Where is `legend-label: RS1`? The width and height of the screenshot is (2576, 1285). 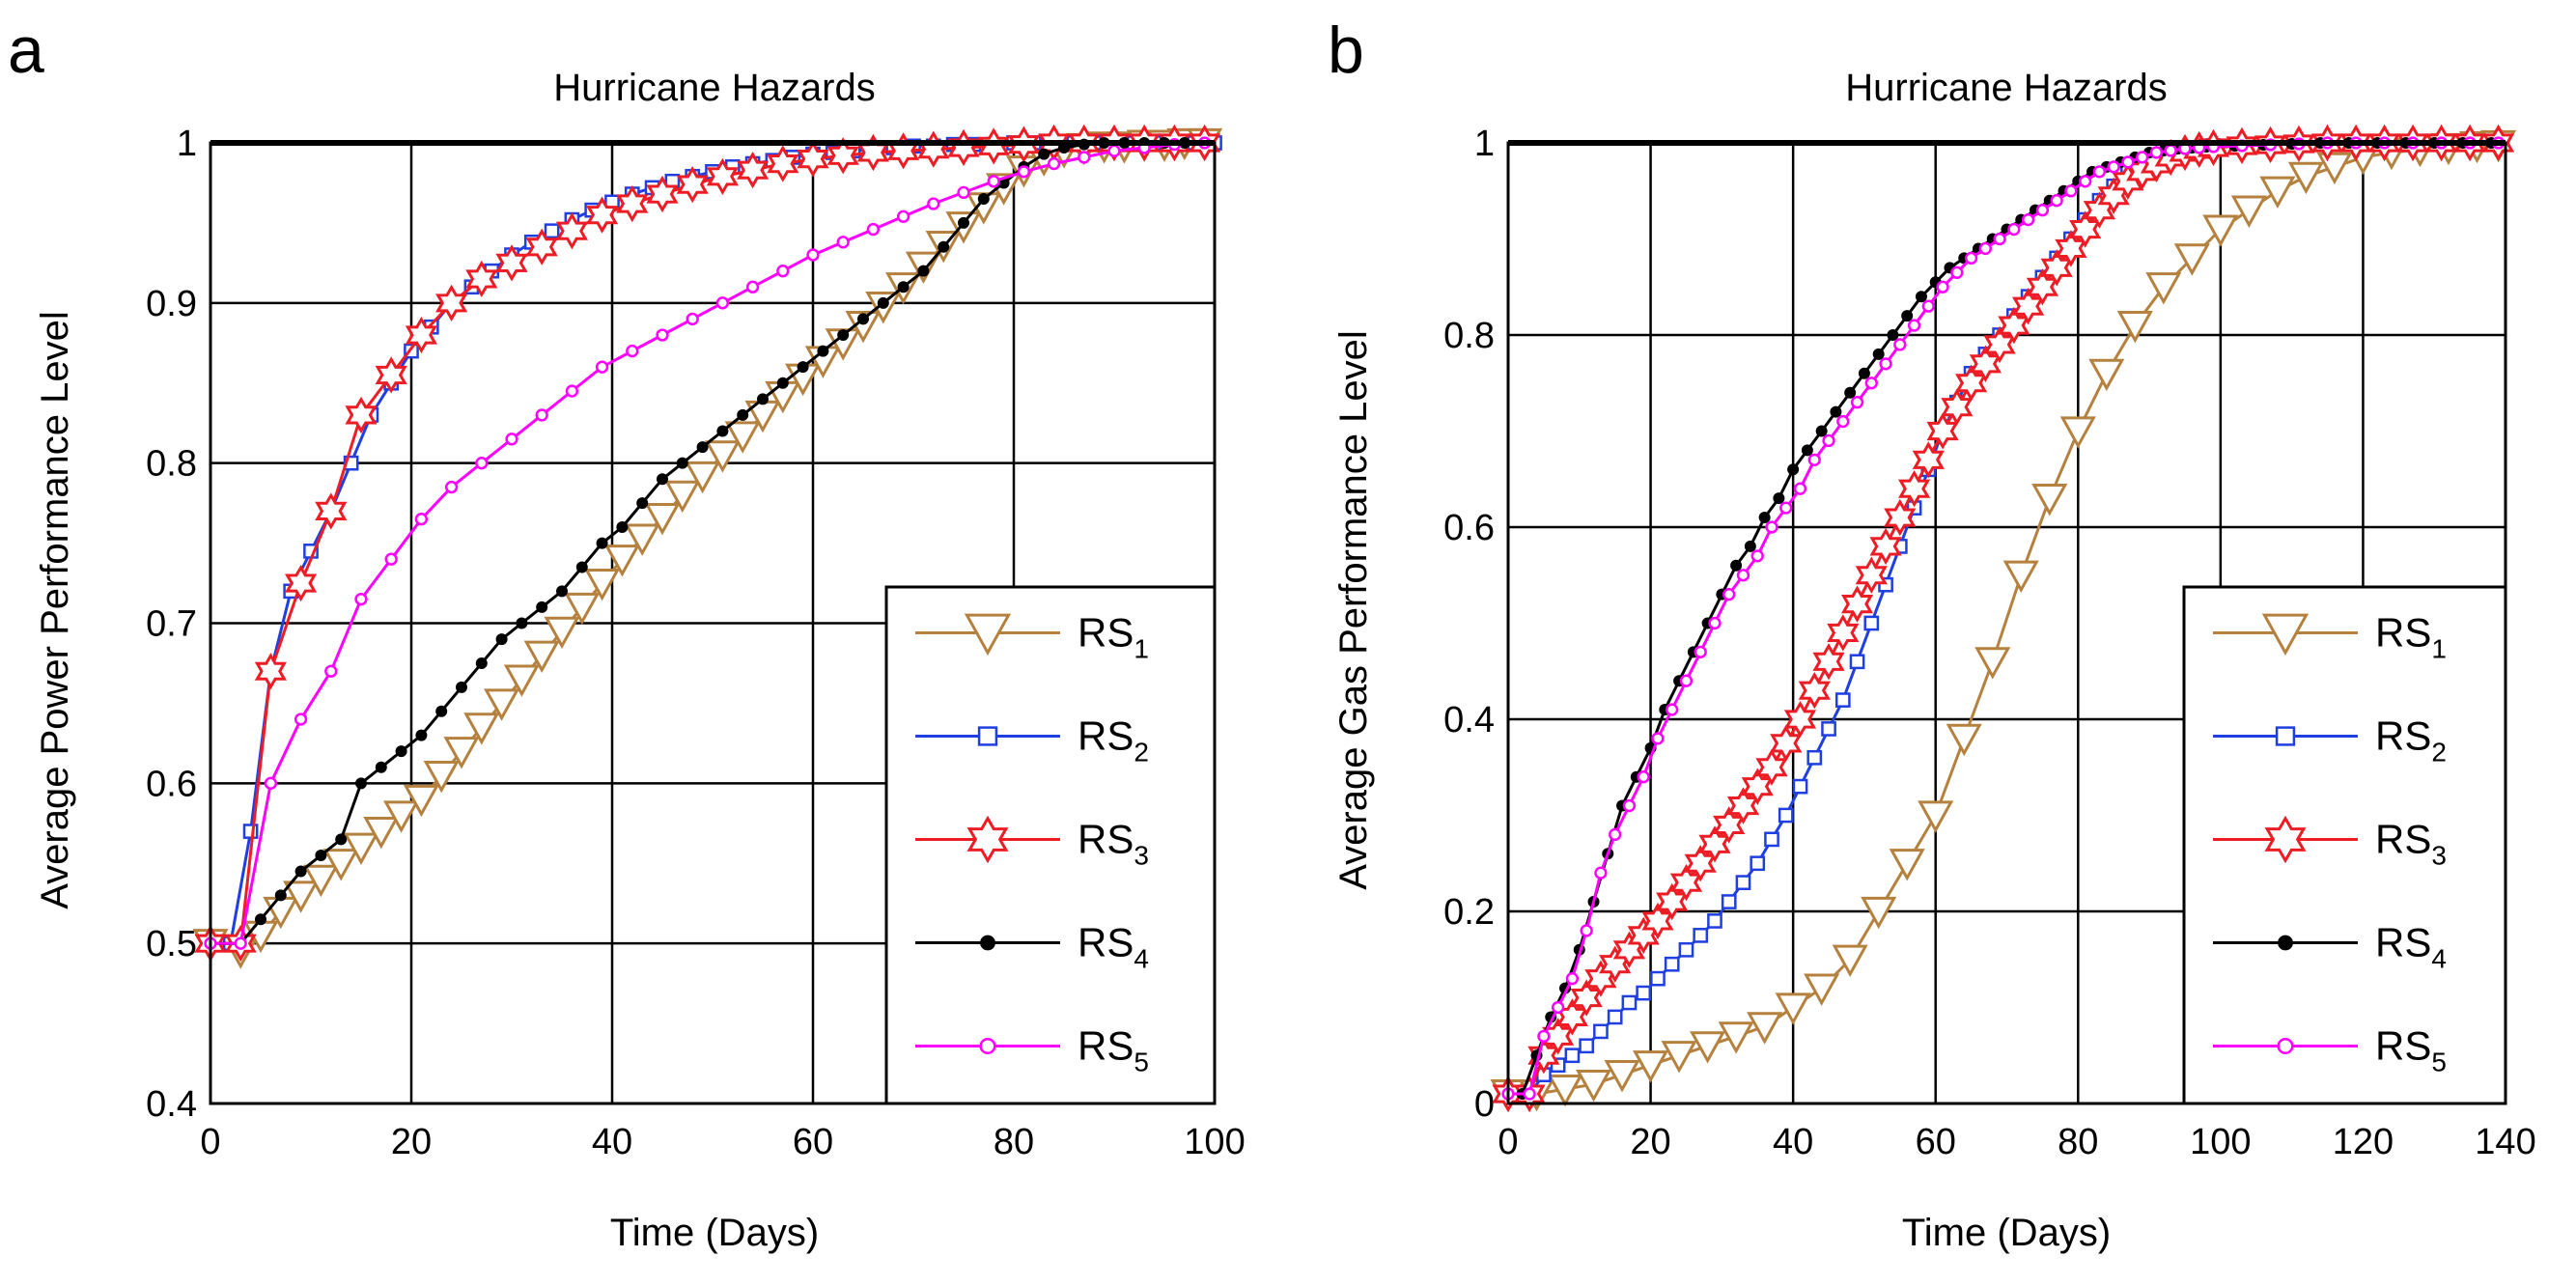
legend-label: RS1 is located at coordinates (1114, 637).